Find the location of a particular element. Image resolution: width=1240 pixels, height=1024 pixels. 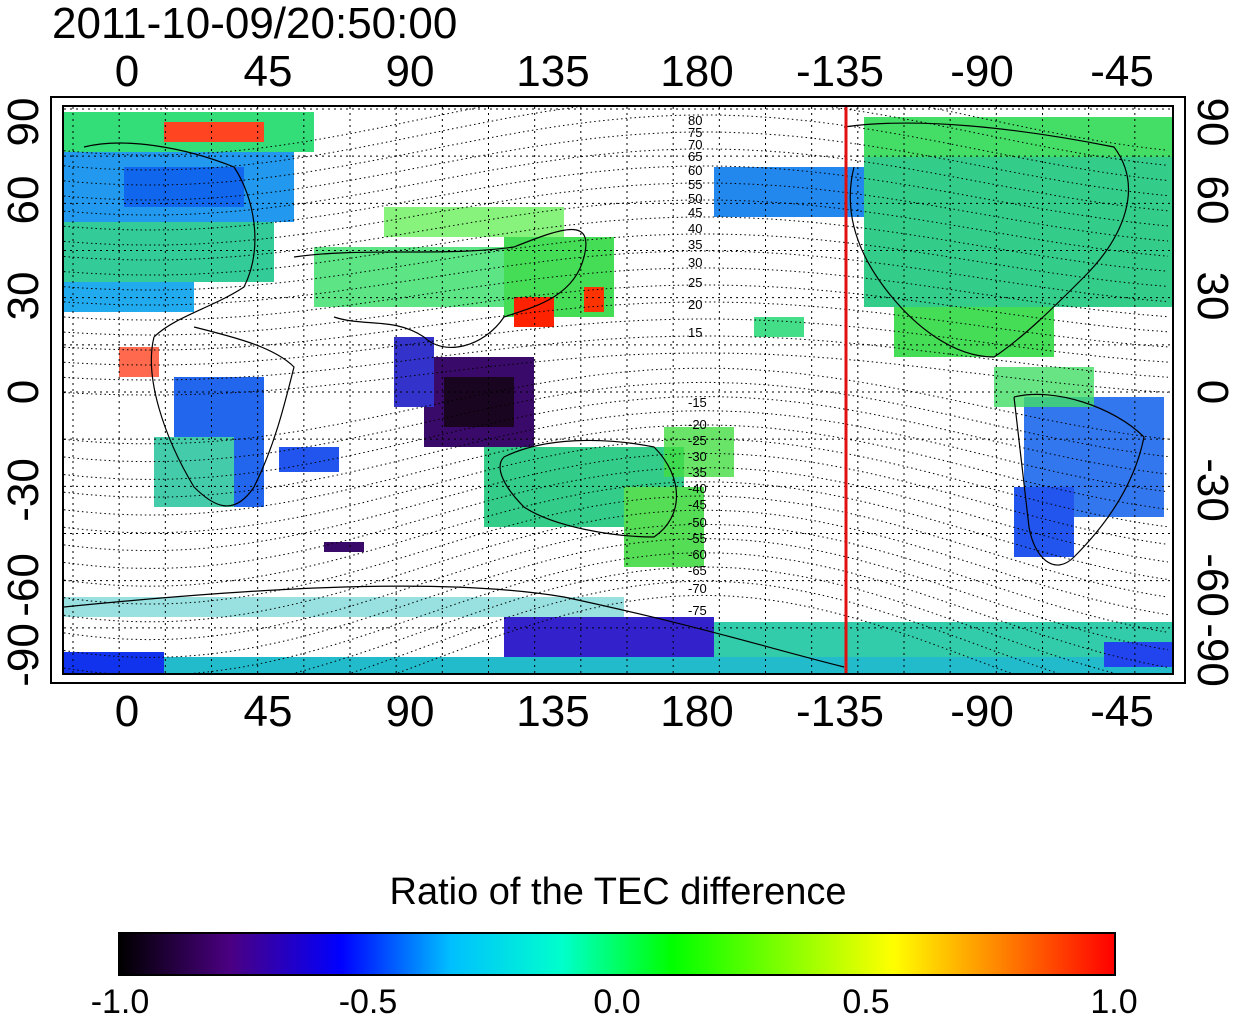

bottom-lon-tick: -45 is located at coordinates (1122, 711).